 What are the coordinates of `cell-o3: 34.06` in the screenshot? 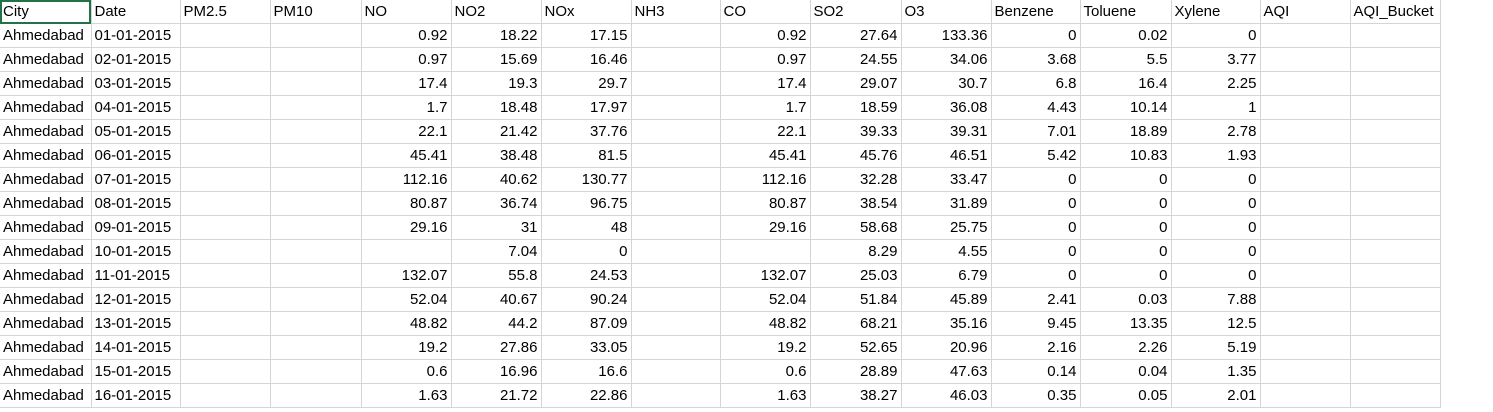 It's located at (946, 59).